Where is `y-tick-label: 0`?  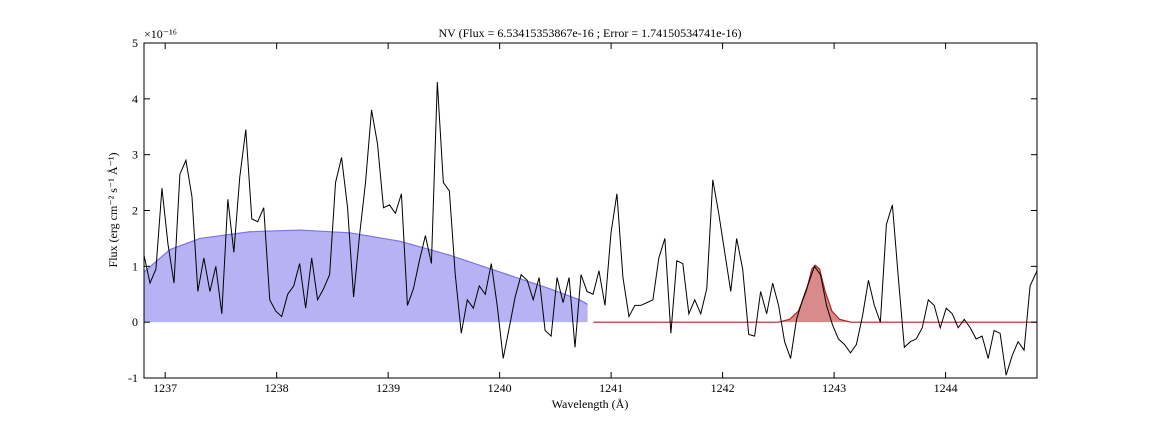
y-tick-label: 0 is located at coordinates (135, 322).